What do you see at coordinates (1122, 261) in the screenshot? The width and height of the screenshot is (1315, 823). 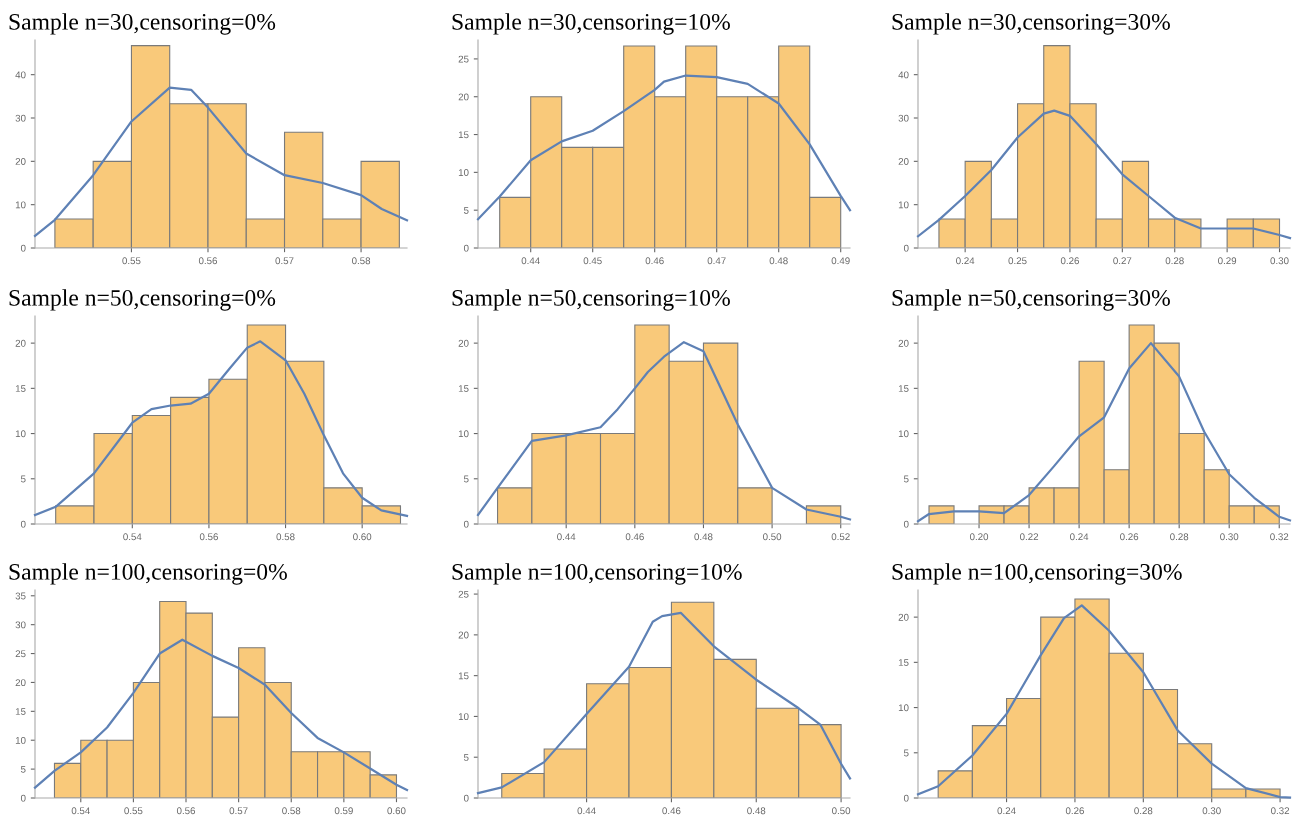 I see `x-tick-label: 0.27` at bounding box center [1122, 261].